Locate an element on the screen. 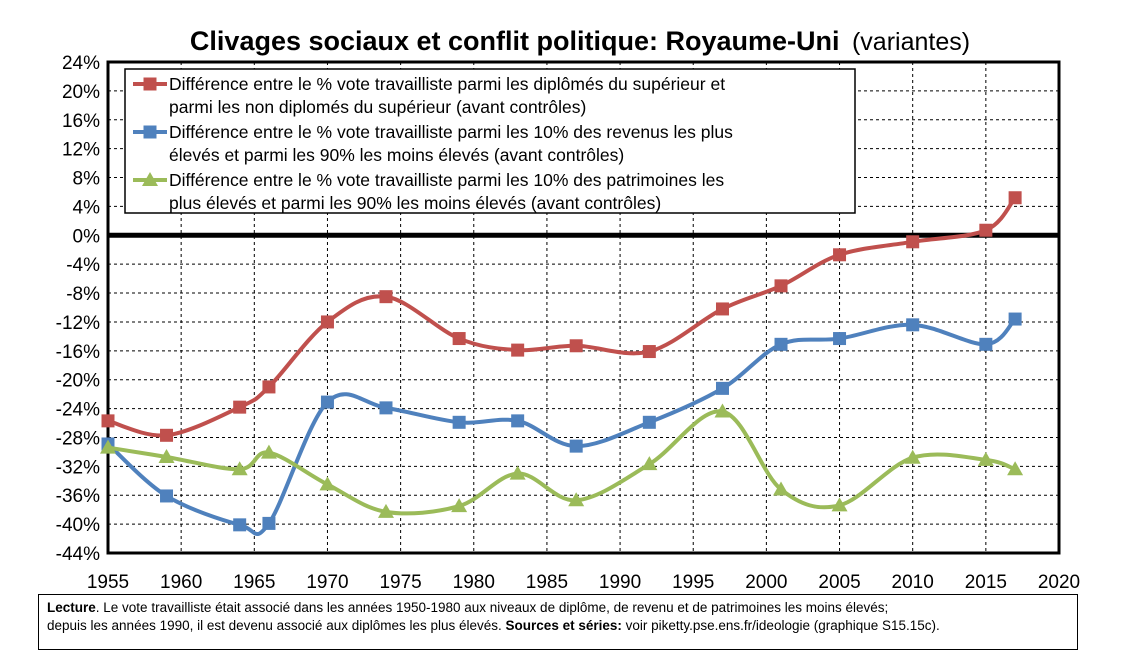 The image size is (1124, 666). x-tick-label: 1970 is located at coordinates (327, 581).